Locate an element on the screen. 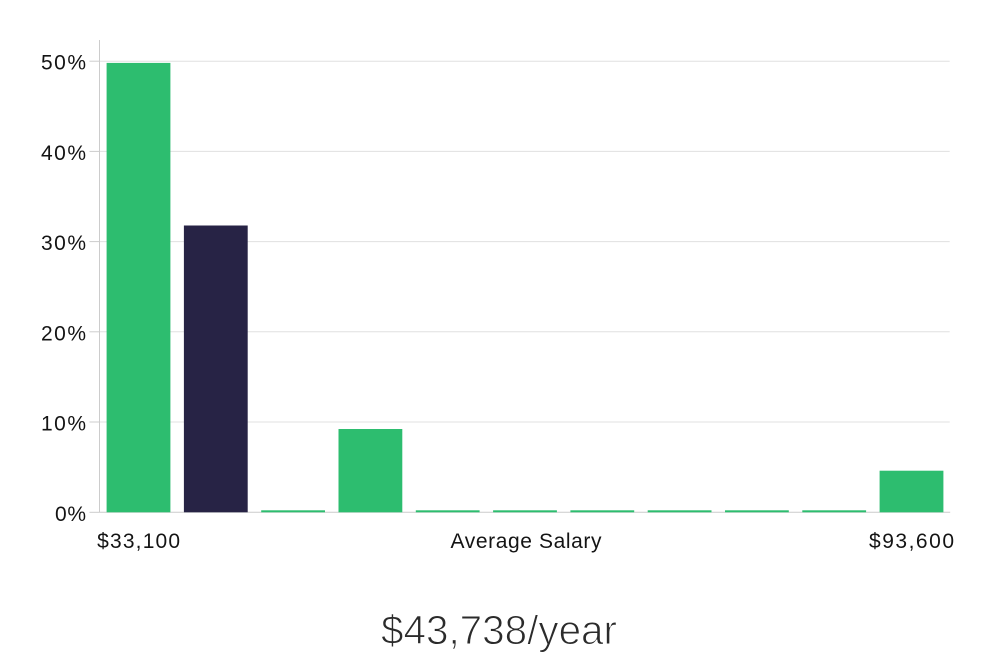  svg-text: $93,600 is located at coordinates (911, 541).